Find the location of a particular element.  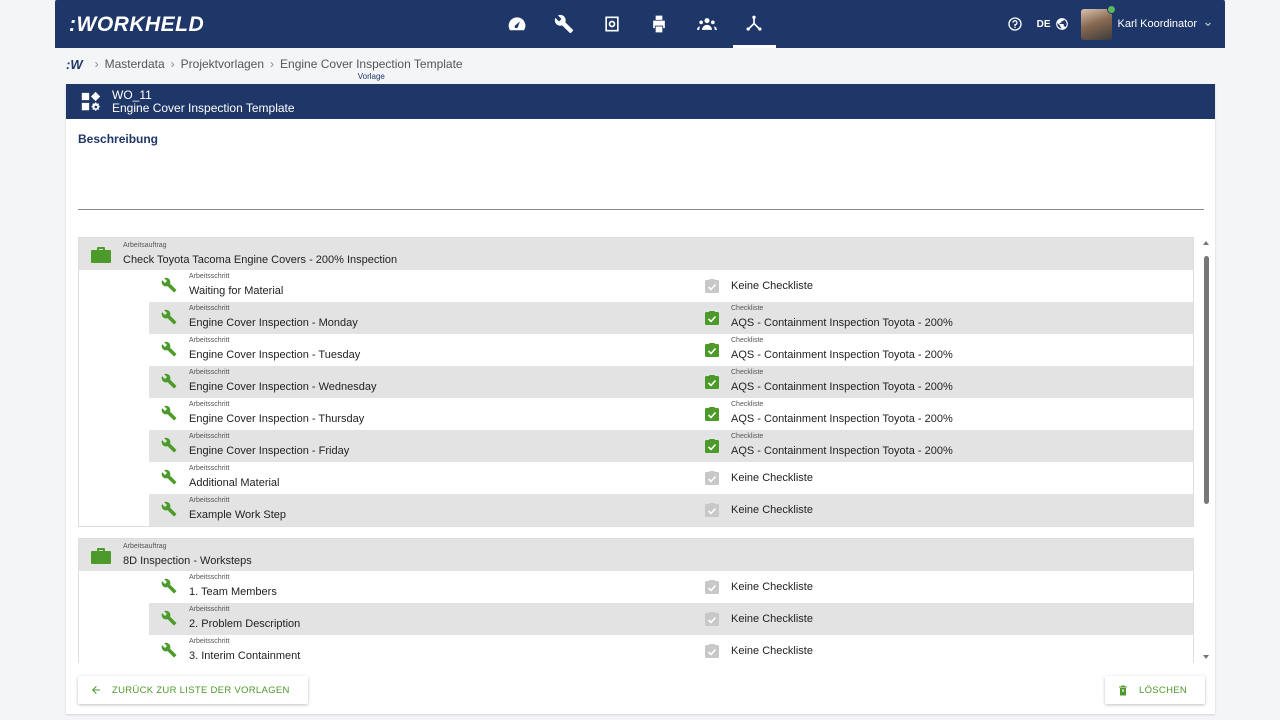

card-header: WO_11 Engine Cover Inspection Template is located at coordinates (640, 101).